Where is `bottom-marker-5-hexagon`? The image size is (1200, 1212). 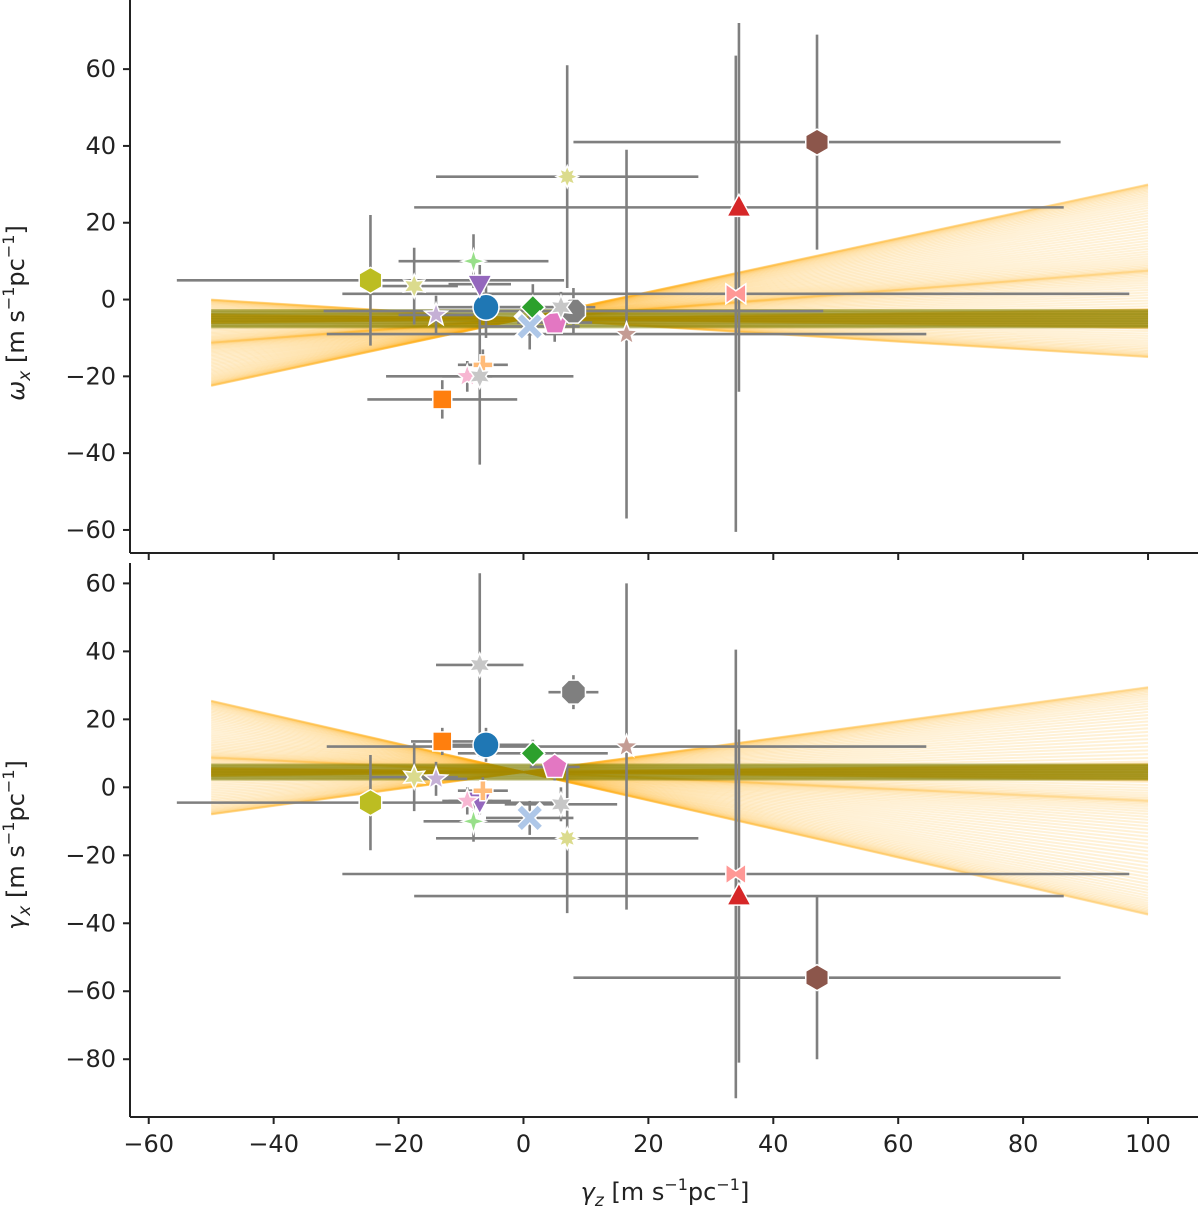 bottom-marker-5-hexagon is located at coordinates (817, 977).